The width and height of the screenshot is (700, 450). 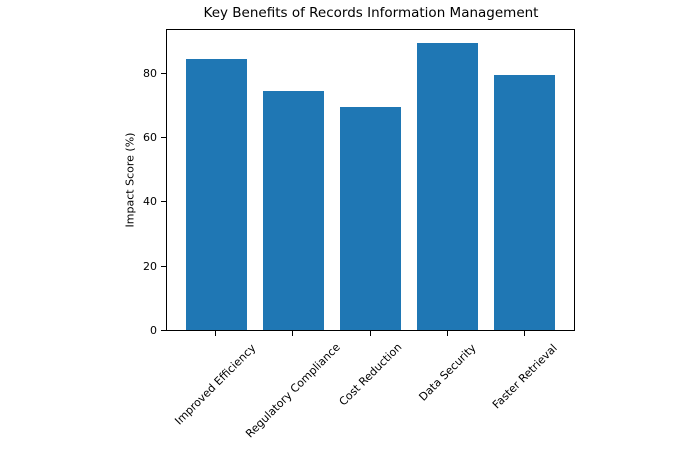 I want to click on y-tick-label: 20, so click(x=150, y=266).